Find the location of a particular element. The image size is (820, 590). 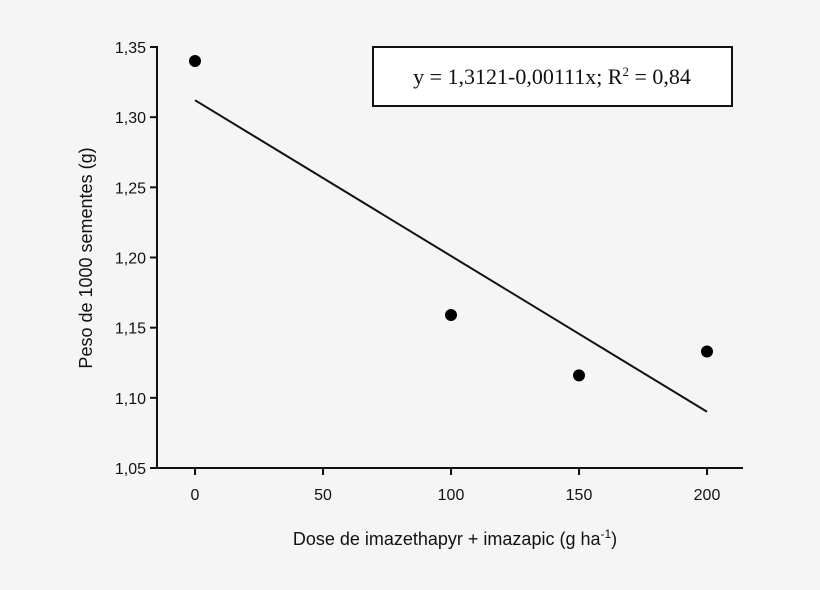

y-axis-ticks: 1,05 1,10 1,15 1,20 1,25 1,30 1,35 is located at coordinates (136, 259).